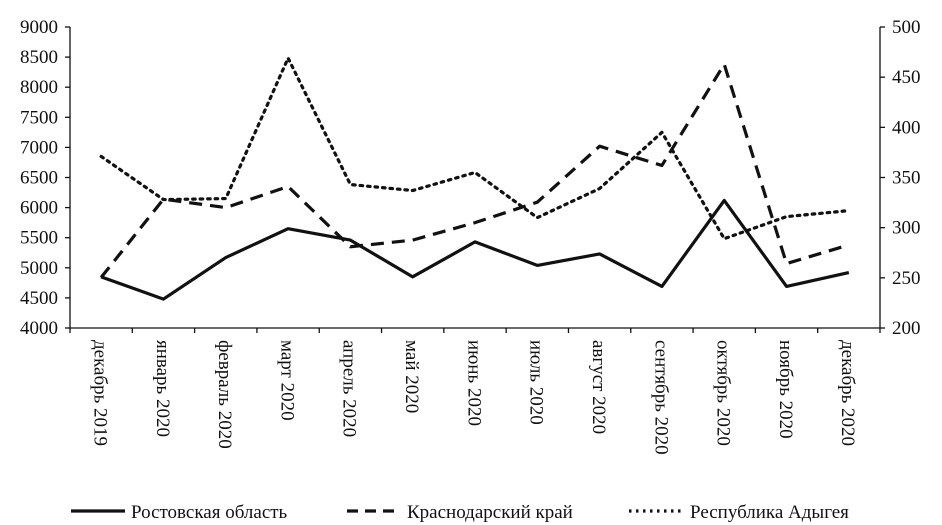  What do you see at coordinates (286, 380) in the screenshot?
I see `x-tick-label: март 2020` at bounding box center [286, 380].